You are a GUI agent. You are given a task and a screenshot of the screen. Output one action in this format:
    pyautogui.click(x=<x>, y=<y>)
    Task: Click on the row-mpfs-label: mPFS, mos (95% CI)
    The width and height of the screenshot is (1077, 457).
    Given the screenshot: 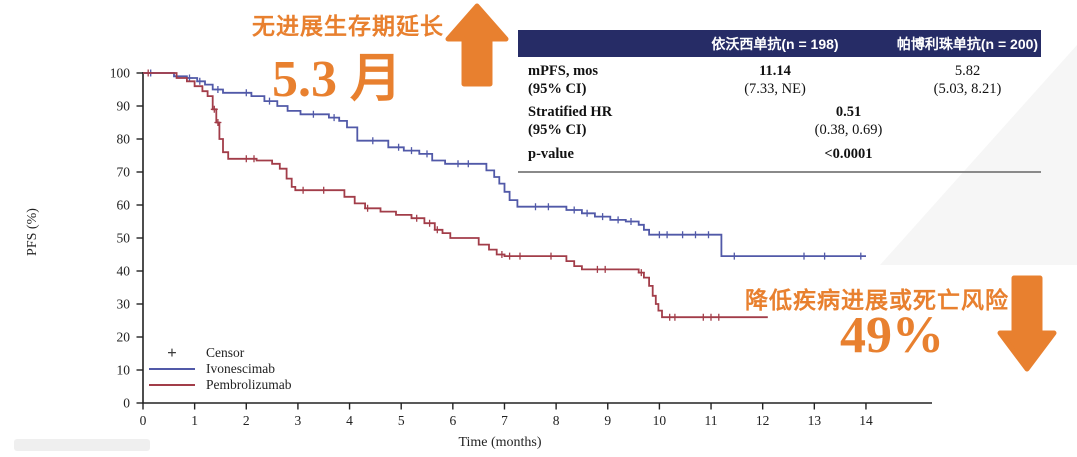 What is the action you would take?
    pyautogui.click(x=587, y=77)
    